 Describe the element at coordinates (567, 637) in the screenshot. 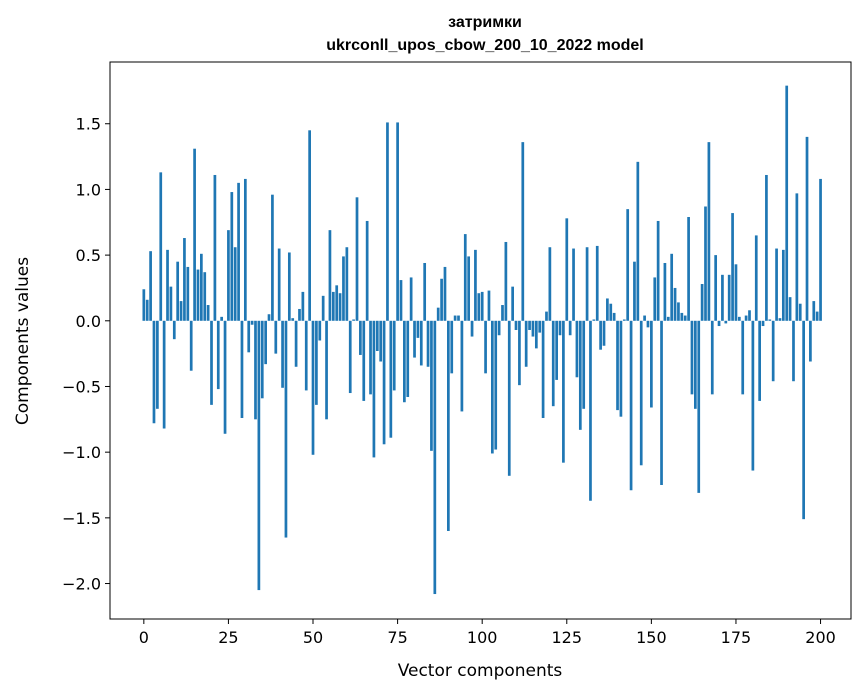

I see `x-tick-label: 125` at that location.